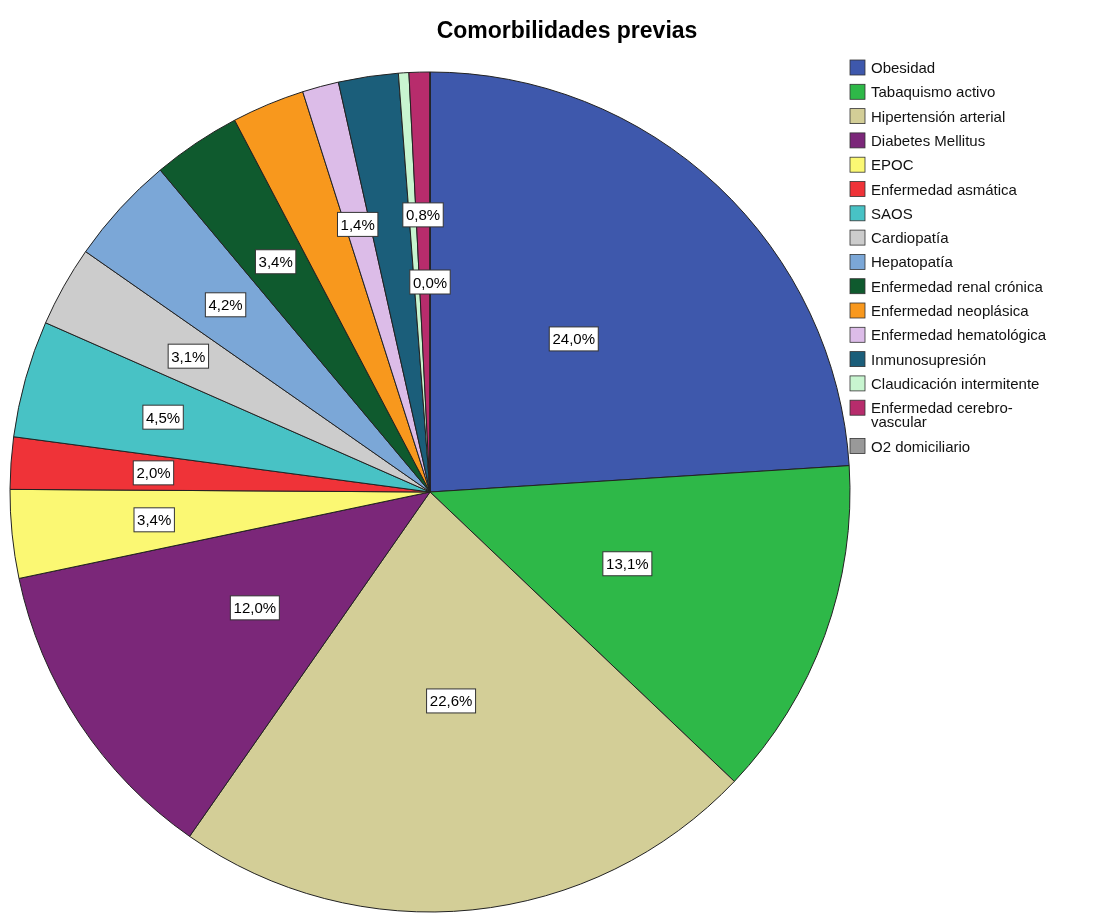  I want to click on legend-label: Hepatopatía, so click(912, 262).